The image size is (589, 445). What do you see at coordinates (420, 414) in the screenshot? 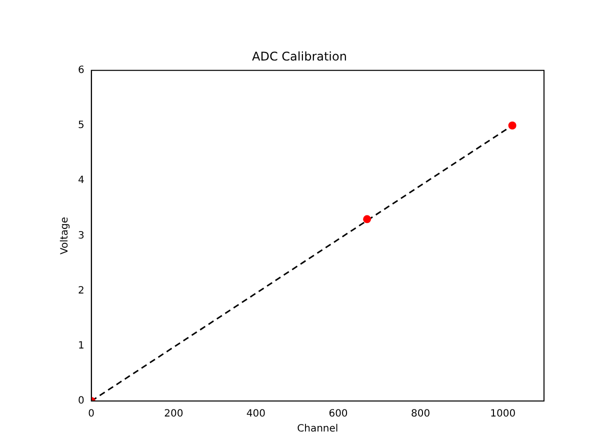
I see `x-tick-label: 800` at bounding box center [420, 414].